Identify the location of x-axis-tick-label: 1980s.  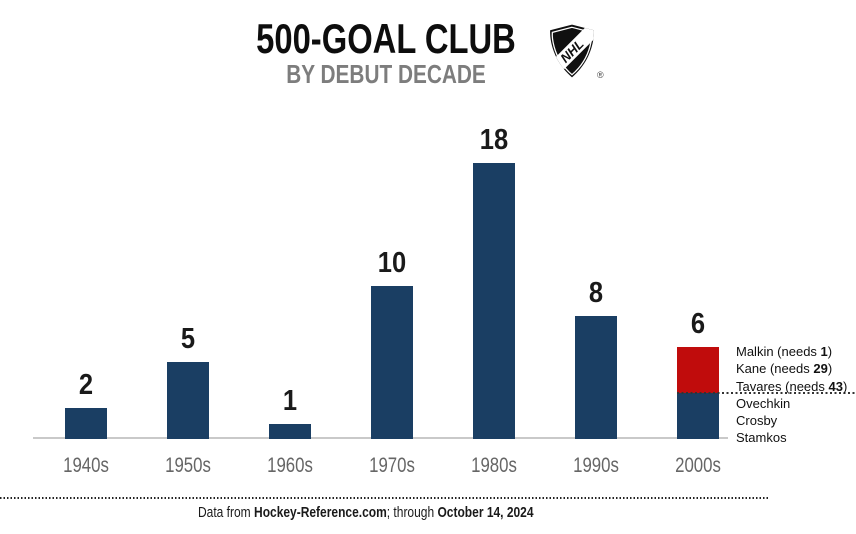
(493, 465).